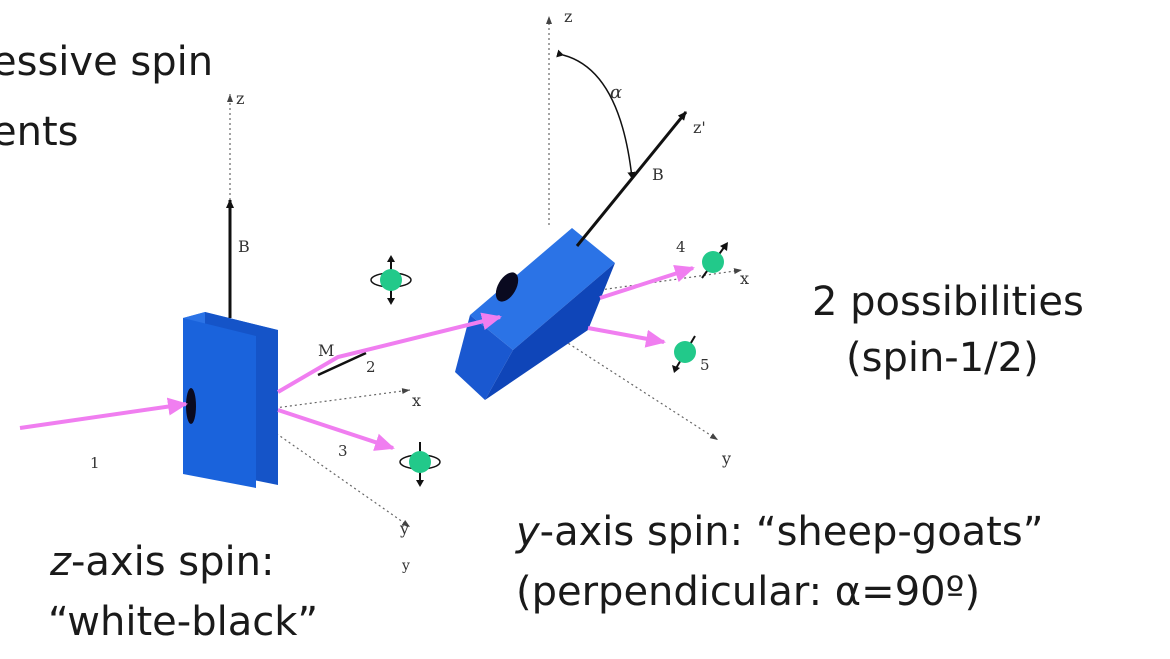  Describe the element at coordinates (507, 287) in the screenshot. I see `magnet-alpha-hole` at that location.